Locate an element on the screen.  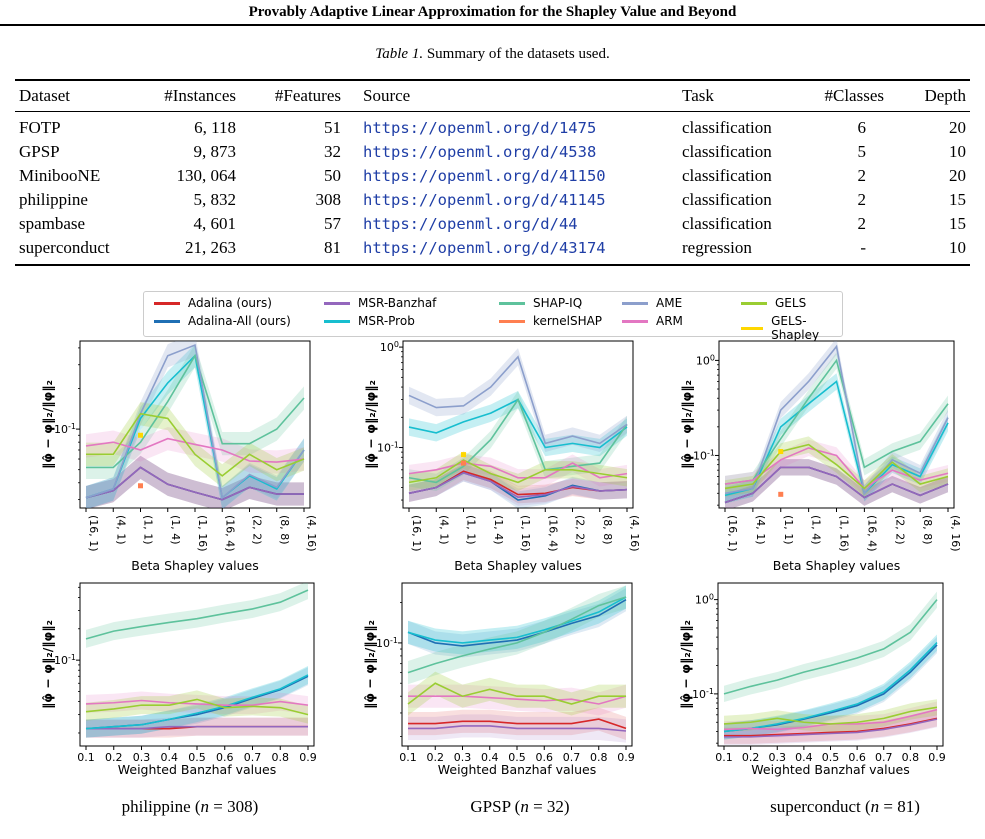
header-rule is located at coordinates (492, 25).